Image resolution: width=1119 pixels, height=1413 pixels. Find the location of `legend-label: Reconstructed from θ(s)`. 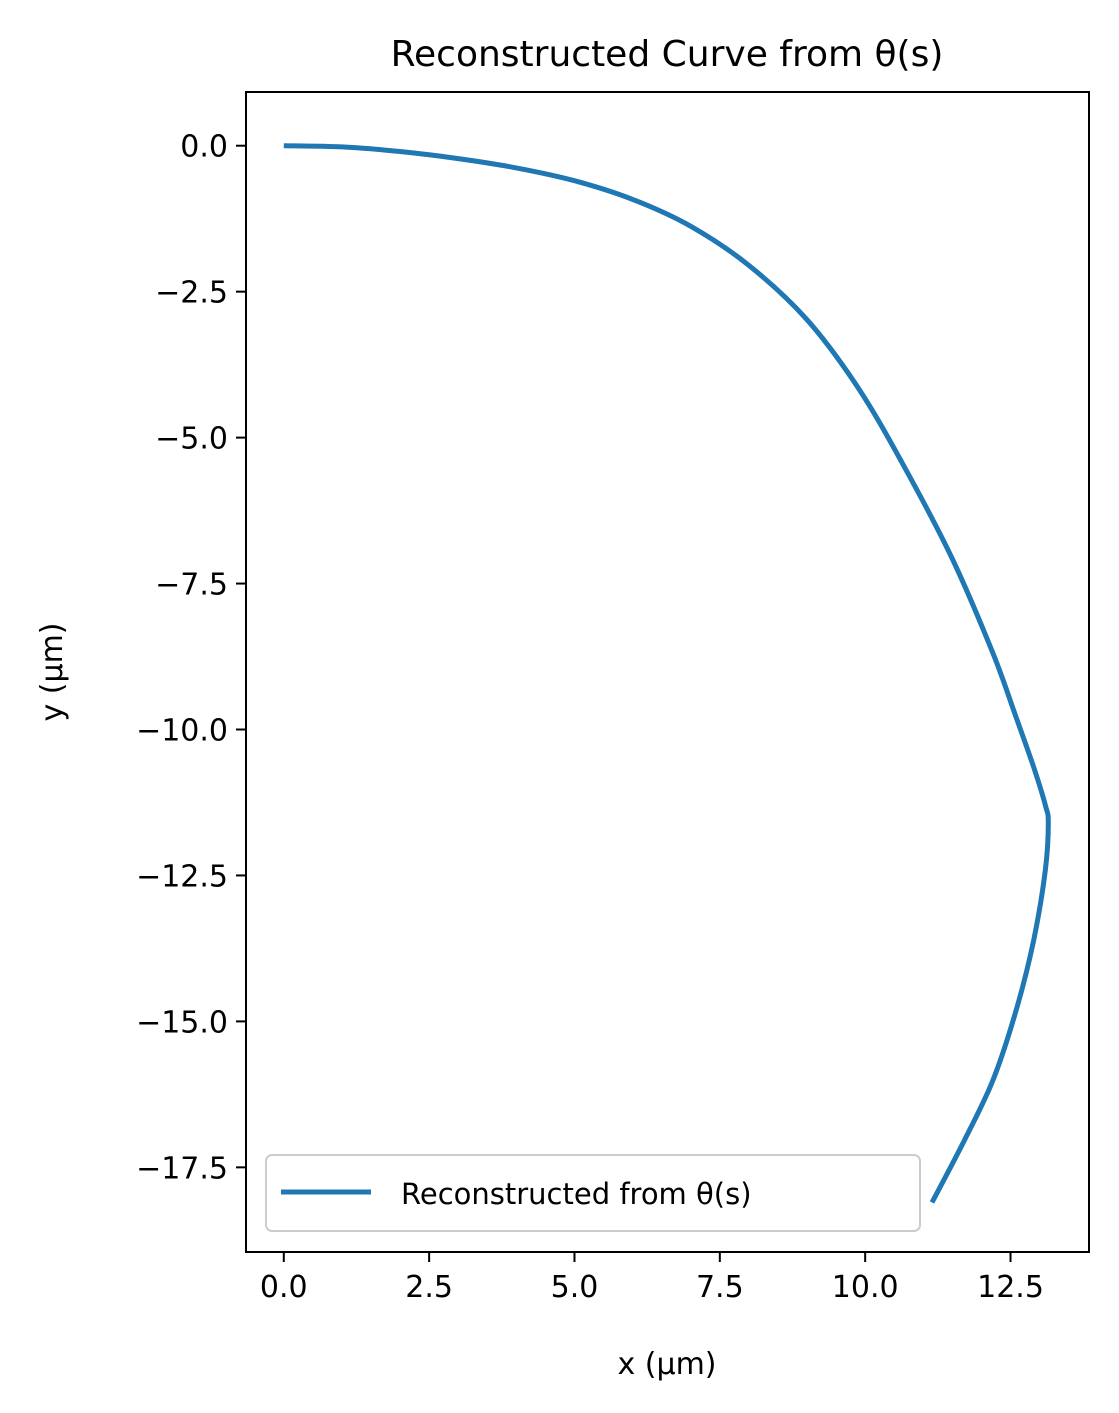

legend-label: Reconstructed from θ(s) is located at coordinates (576, 1194).